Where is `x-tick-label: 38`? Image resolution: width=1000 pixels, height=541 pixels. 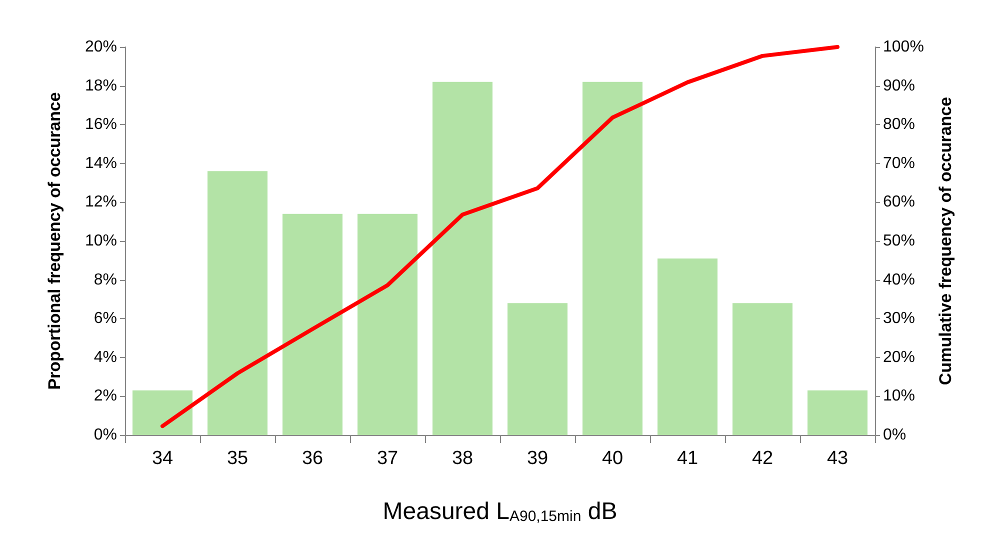
x-tick-label: 38 is located at coordinates (463, 458).